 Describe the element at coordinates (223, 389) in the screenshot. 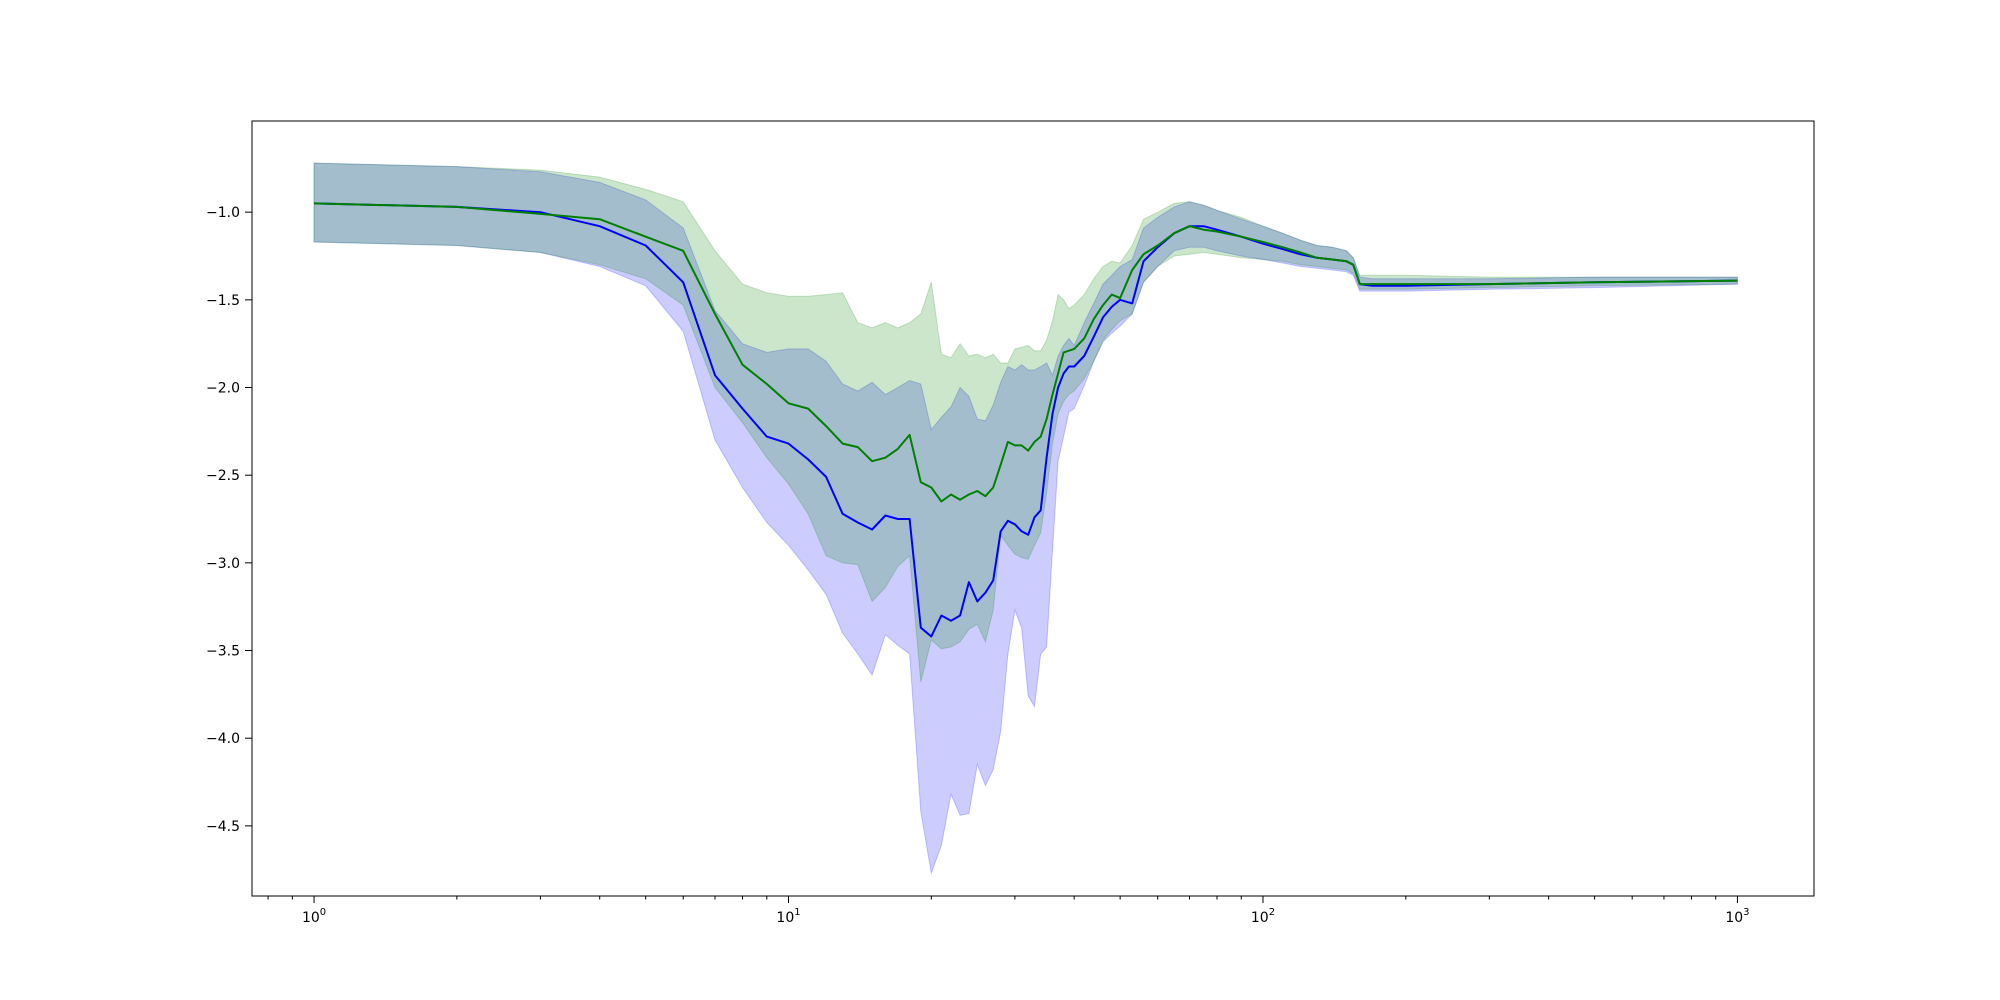

I see `y-tick-label: −2.0` at that location.